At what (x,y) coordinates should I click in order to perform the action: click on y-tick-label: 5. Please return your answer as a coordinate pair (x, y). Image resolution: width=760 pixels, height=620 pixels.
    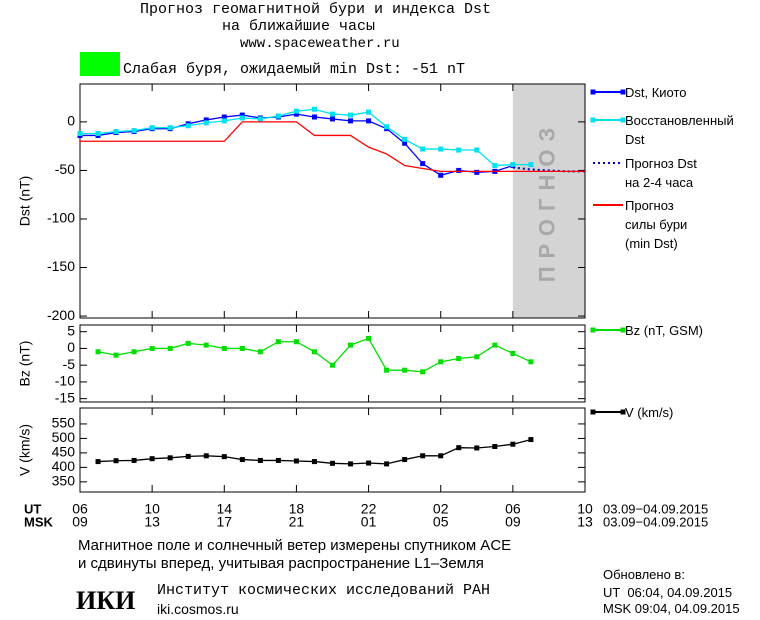
    Looking at the image, I should click on (71, 330).